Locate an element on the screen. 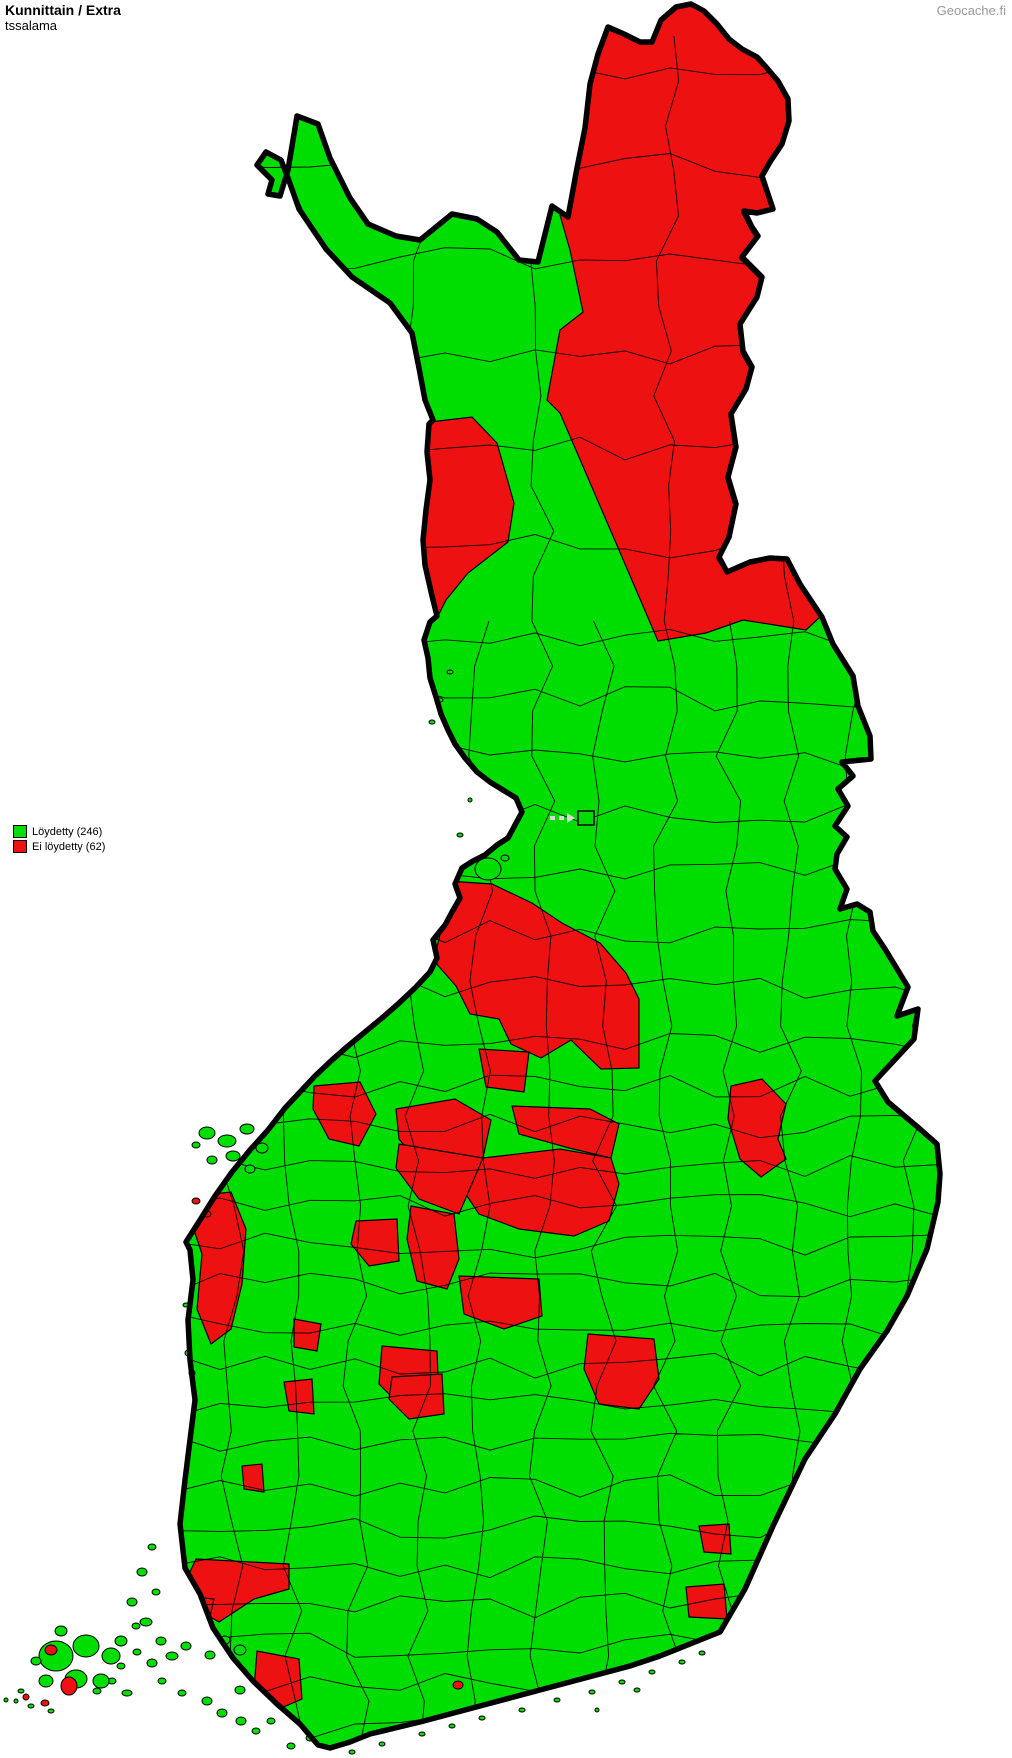  watermark-text: Geocache.fi is located at coordinates (971, 10).